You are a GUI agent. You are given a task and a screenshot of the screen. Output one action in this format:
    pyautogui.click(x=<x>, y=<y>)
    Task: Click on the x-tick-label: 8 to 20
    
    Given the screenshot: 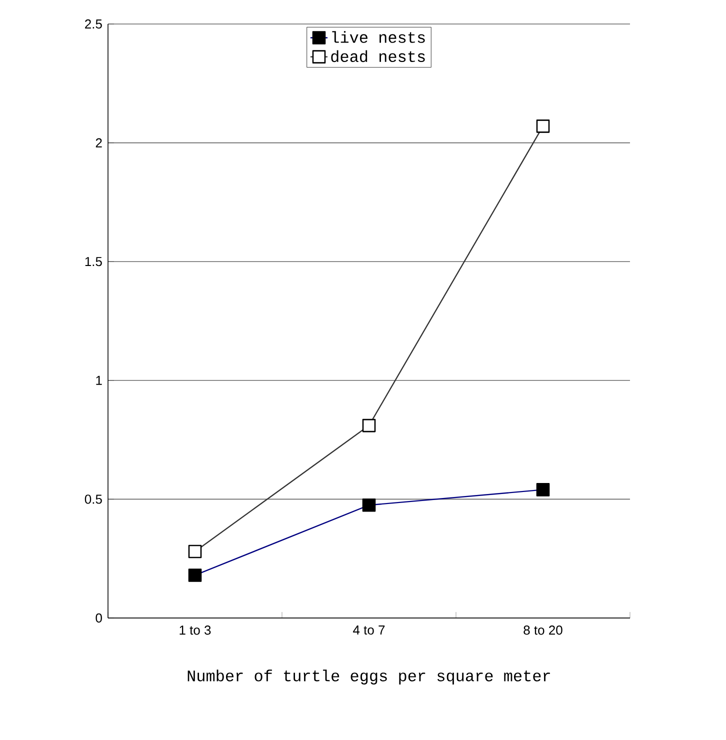 What is the action you would take?
    pyautogui.click(x=543, y=630)
    